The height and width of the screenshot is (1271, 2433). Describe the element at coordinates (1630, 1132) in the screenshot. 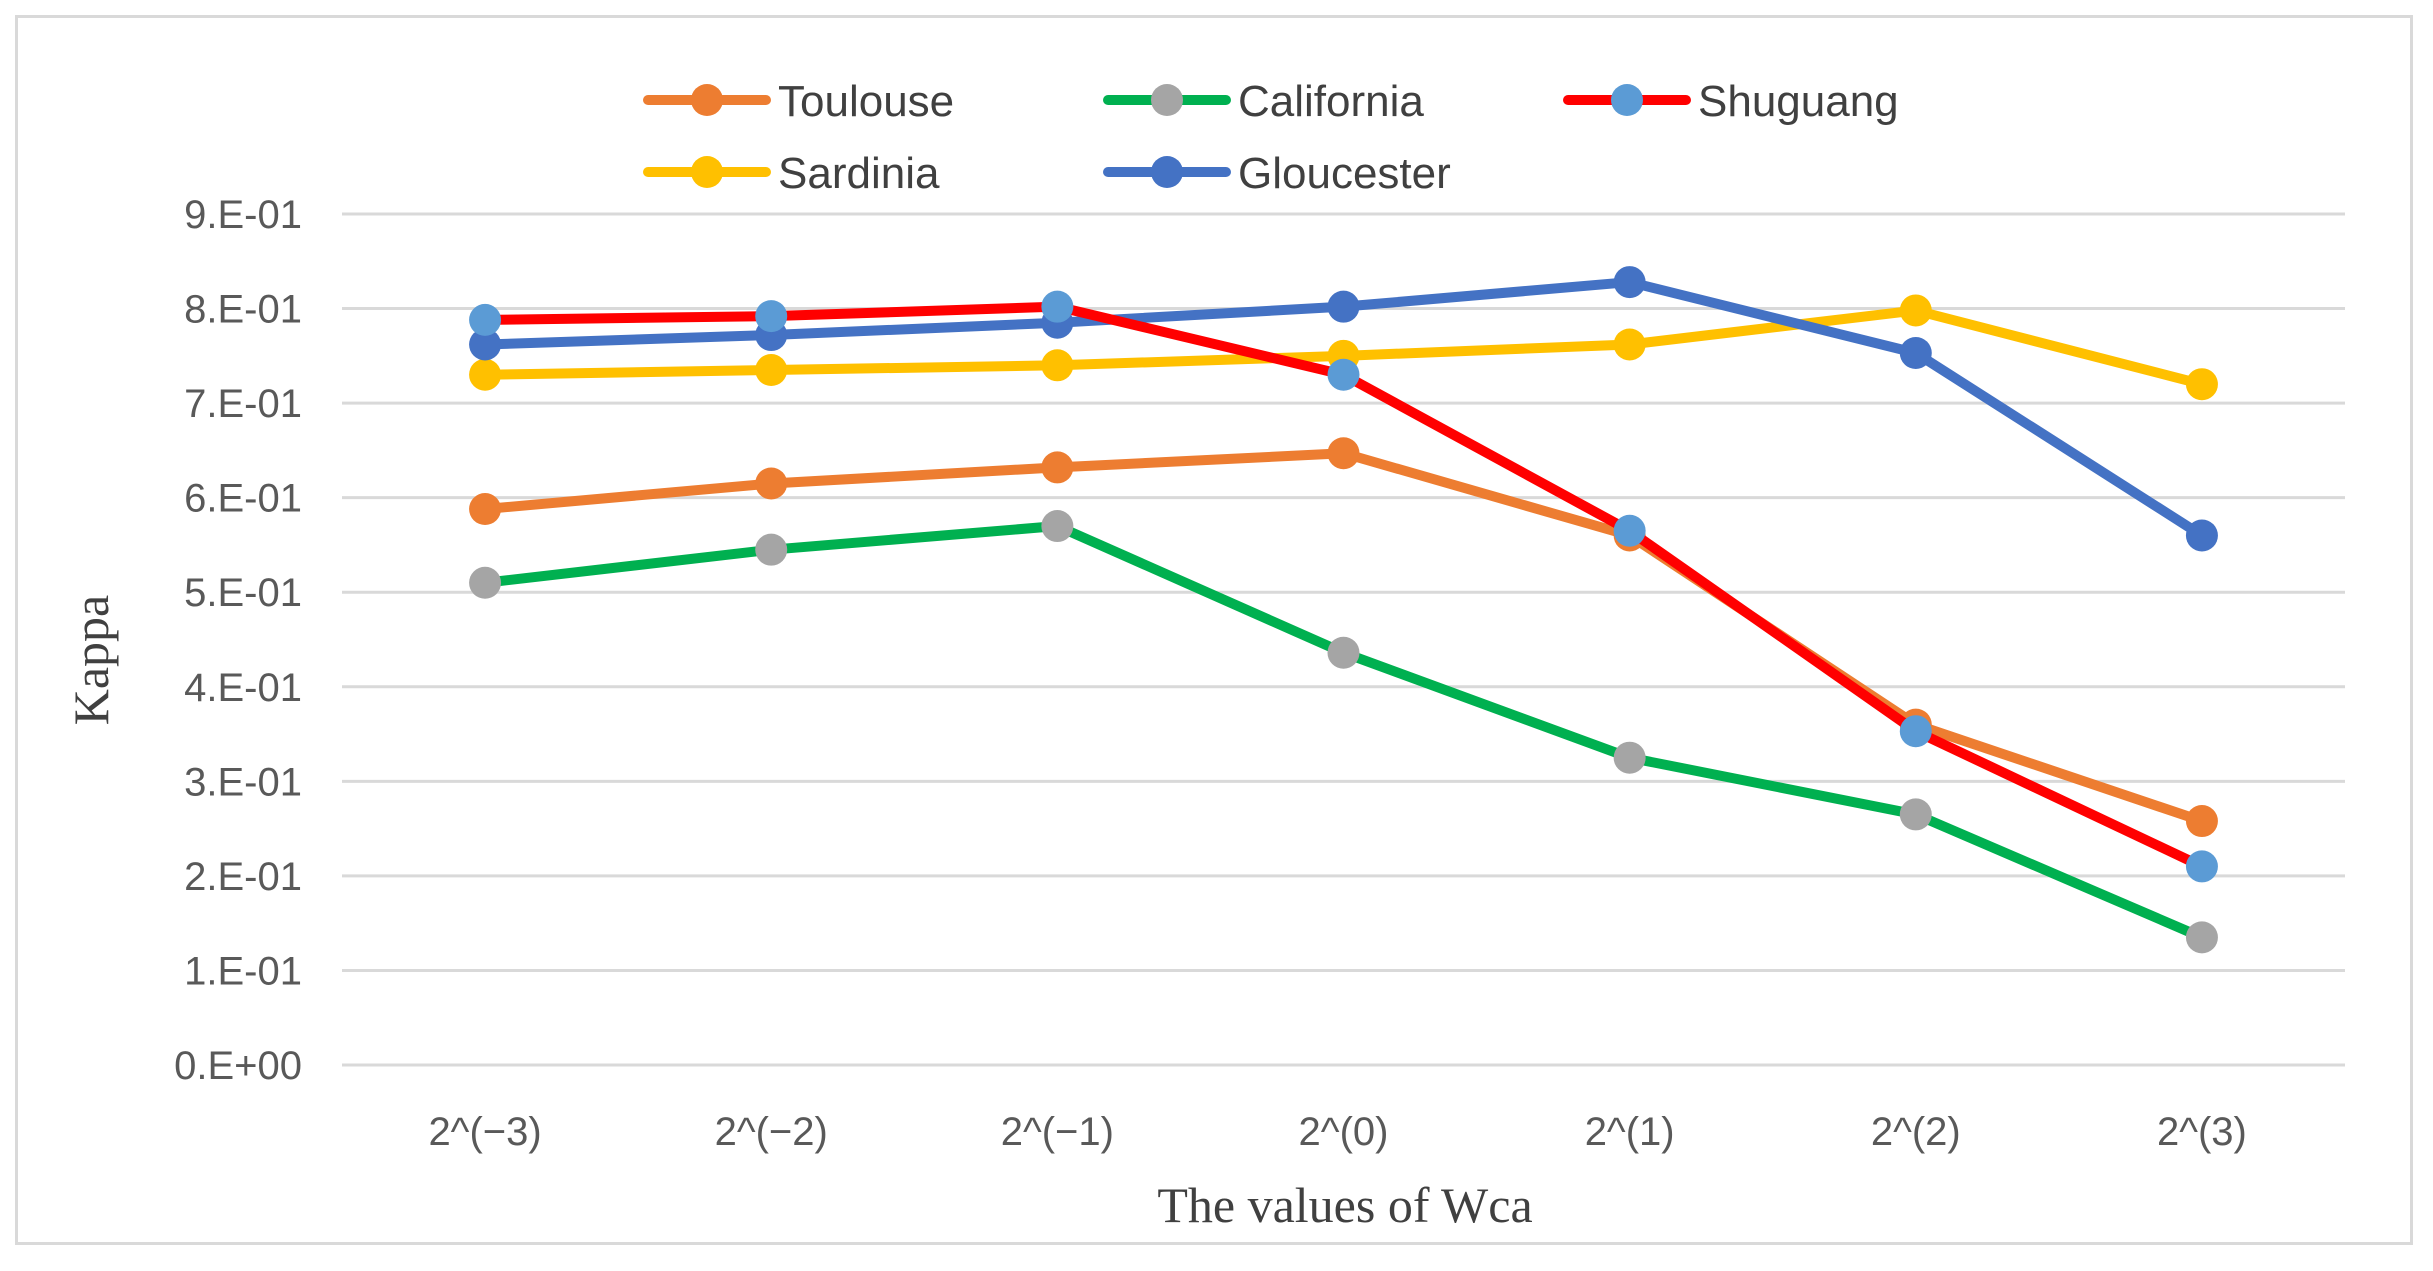

I see `x-tick-label: 2^(1)` at that location.